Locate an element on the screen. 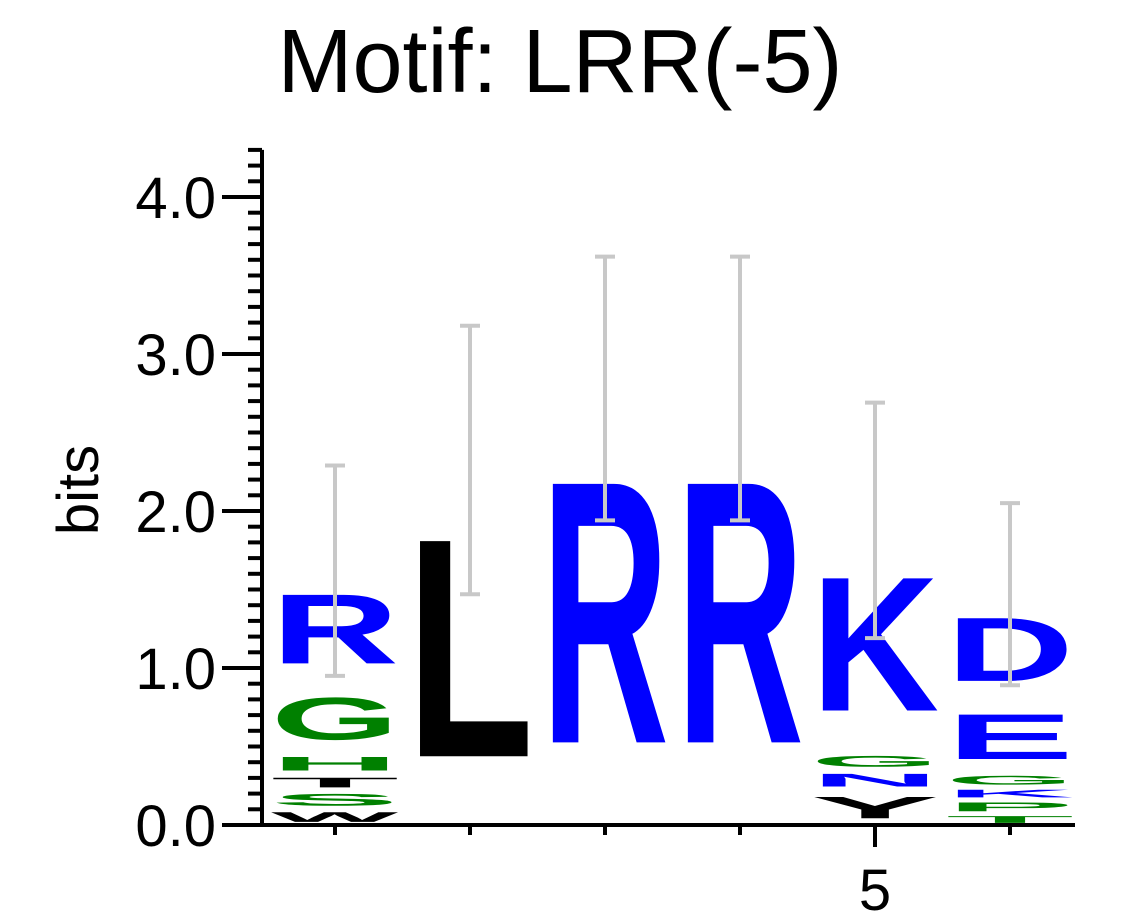 The image size is (1125, 920). logo-letter-s: S is located at coordinates (335, 799).